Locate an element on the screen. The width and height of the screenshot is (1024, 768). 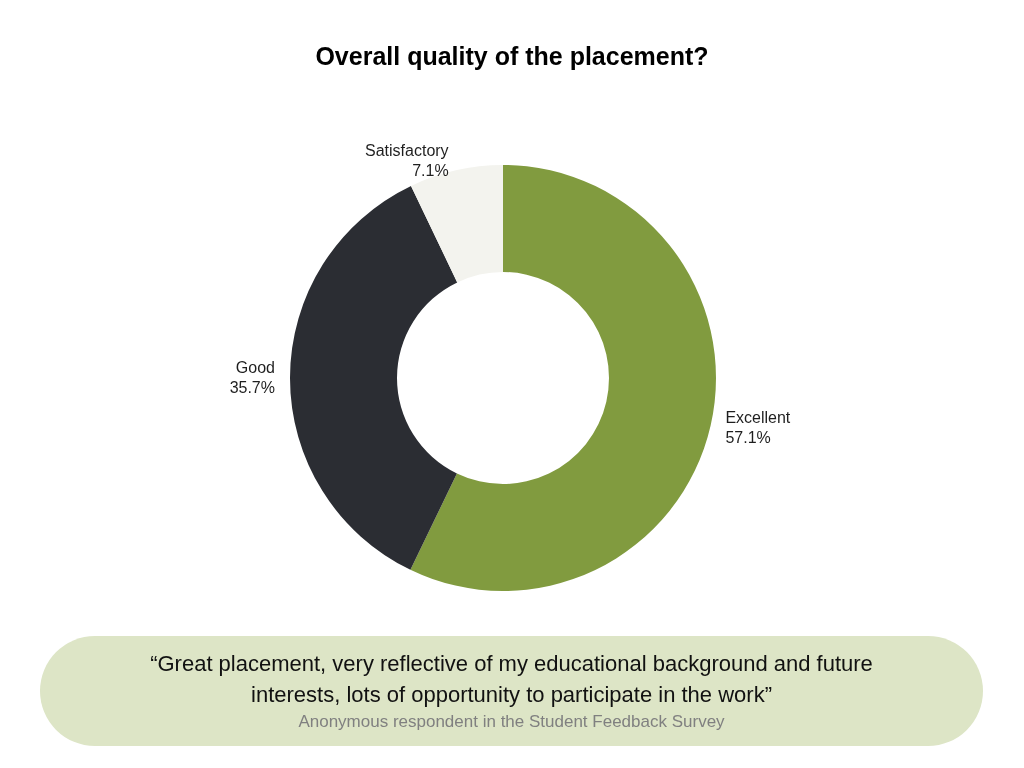
data-label: 35.7% is located at coordinates (252, 388).